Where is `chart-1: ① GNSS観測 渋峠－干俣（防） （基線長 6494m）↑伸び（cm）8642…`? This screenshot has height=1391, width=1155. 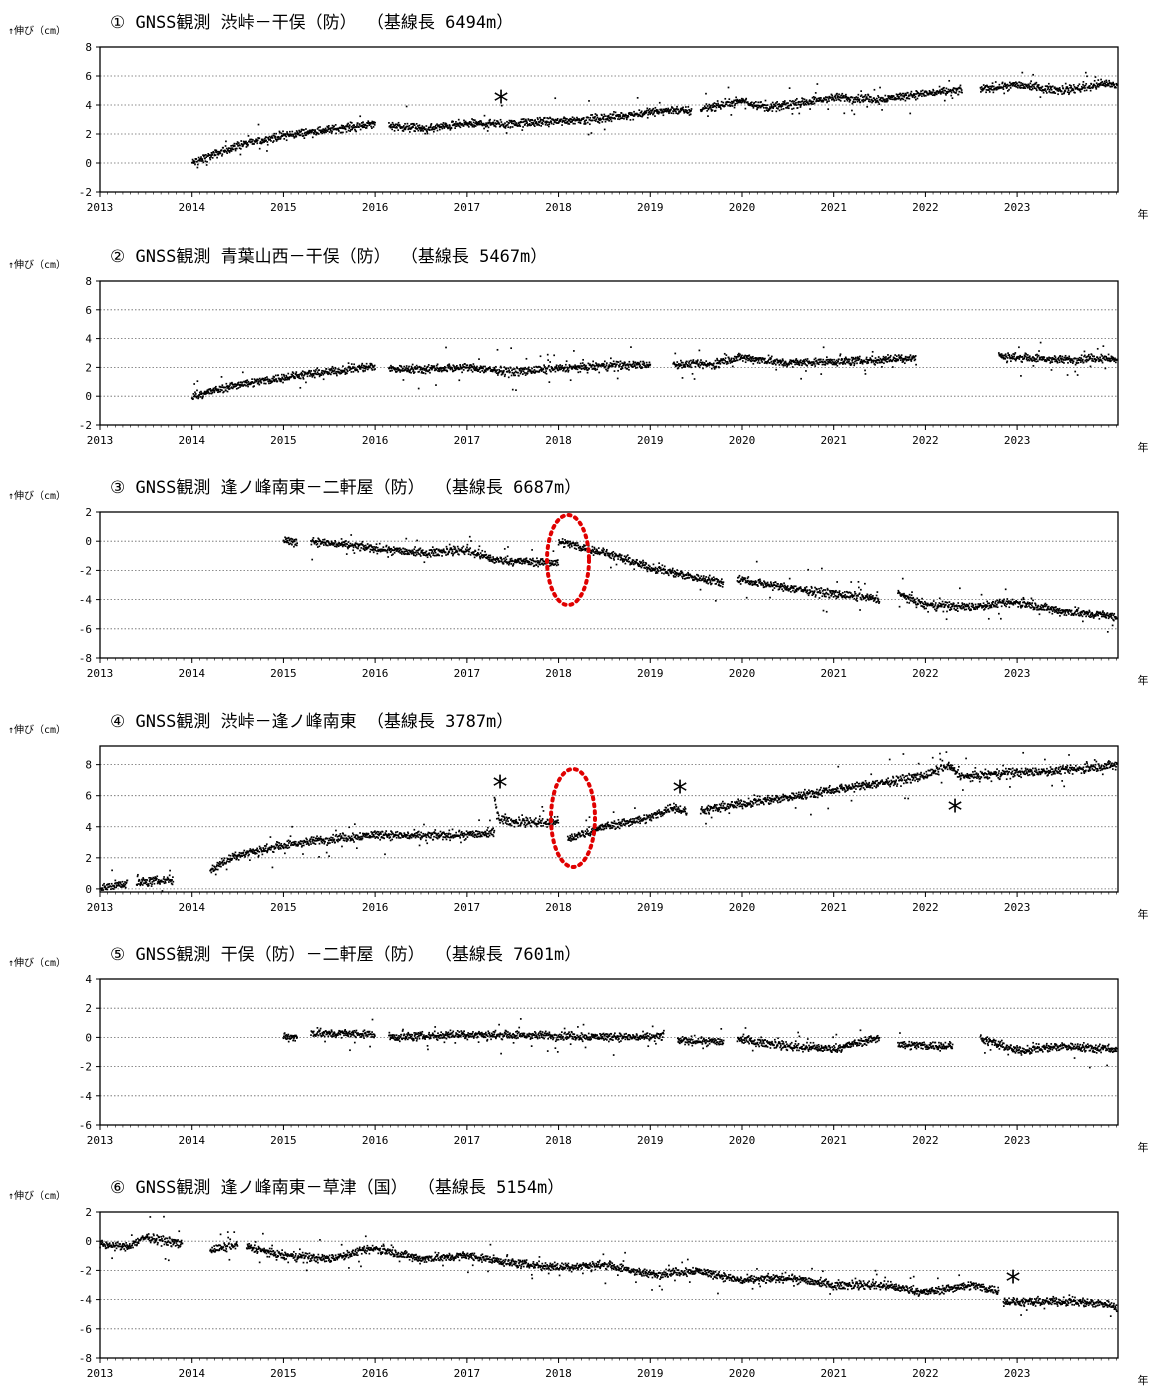
chart-1: ① GNSS観測 渋峠－干俣（防） （基線長 6494m）↑伸び（cm）8642… is located at coordinates (578, 117).